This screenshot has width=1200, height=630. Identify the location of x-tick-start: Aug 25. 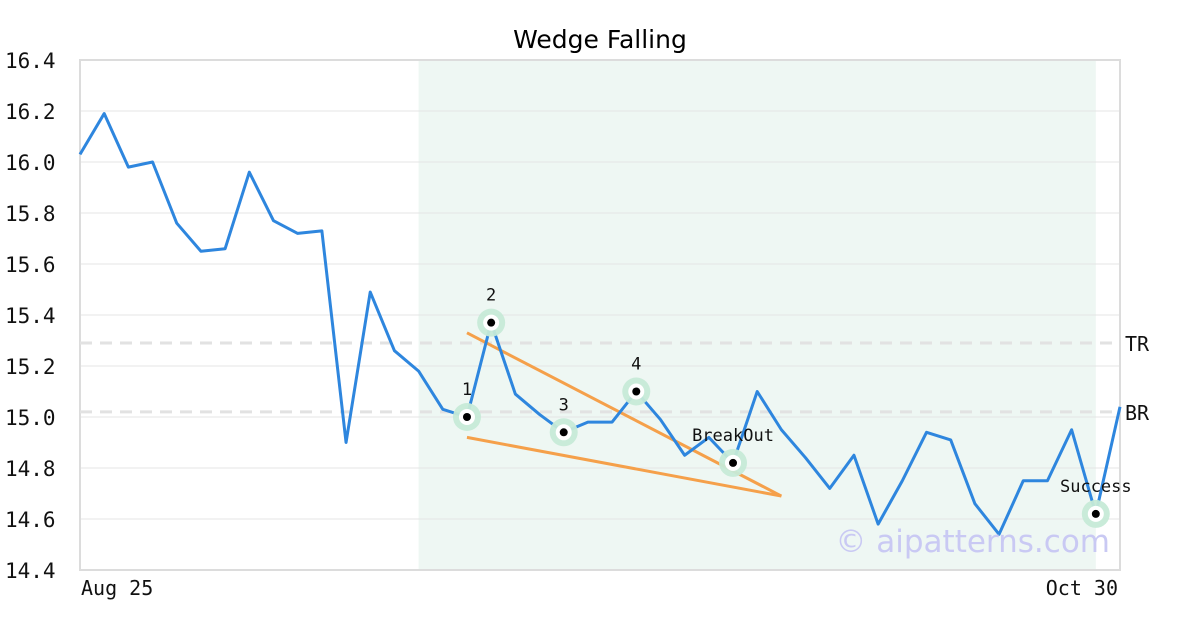
(117, 588).